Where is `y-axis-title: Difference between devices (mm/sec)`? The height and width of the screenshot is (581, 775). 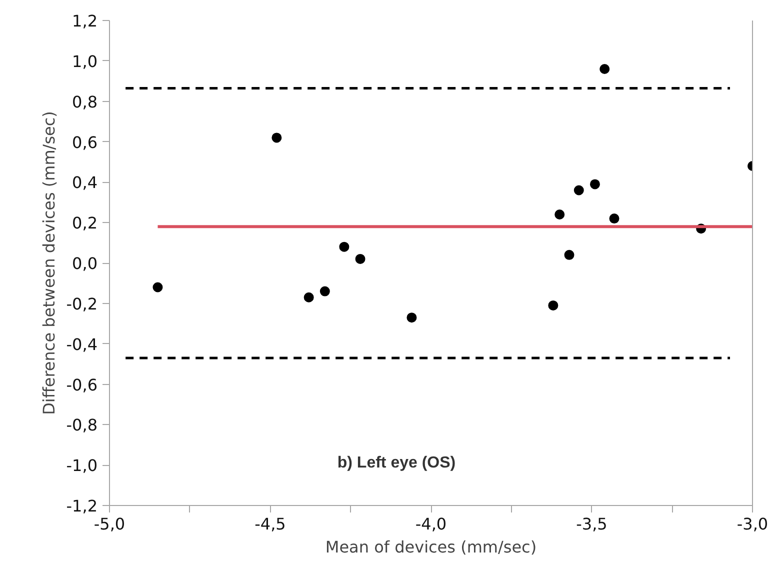 y-axis-title: Difference between devices (mm/sec) is located at coordinates (48, 263).